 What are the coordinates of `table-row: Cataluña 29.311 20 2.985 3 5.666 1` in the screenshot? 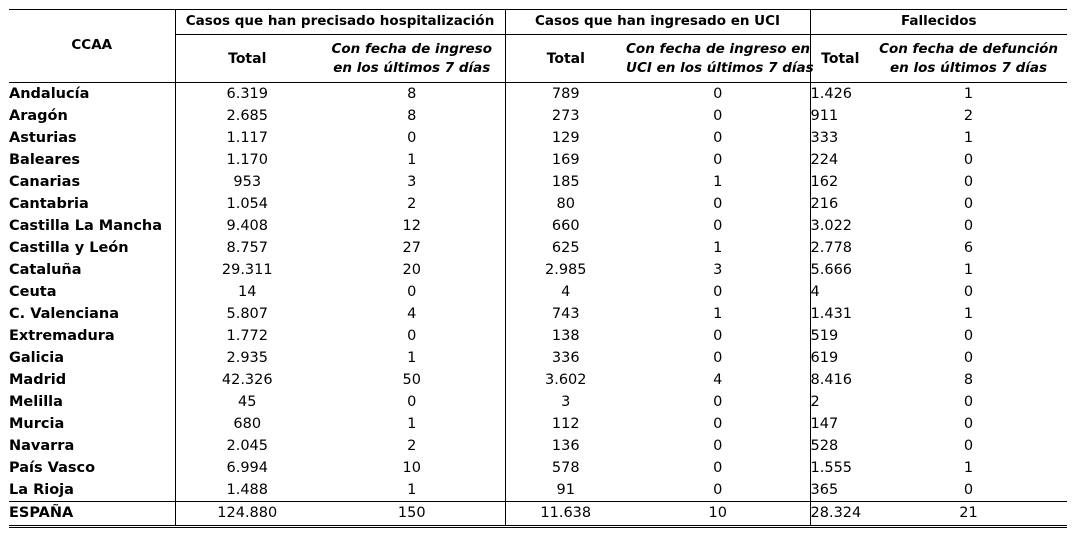 It's located at (538, 270).